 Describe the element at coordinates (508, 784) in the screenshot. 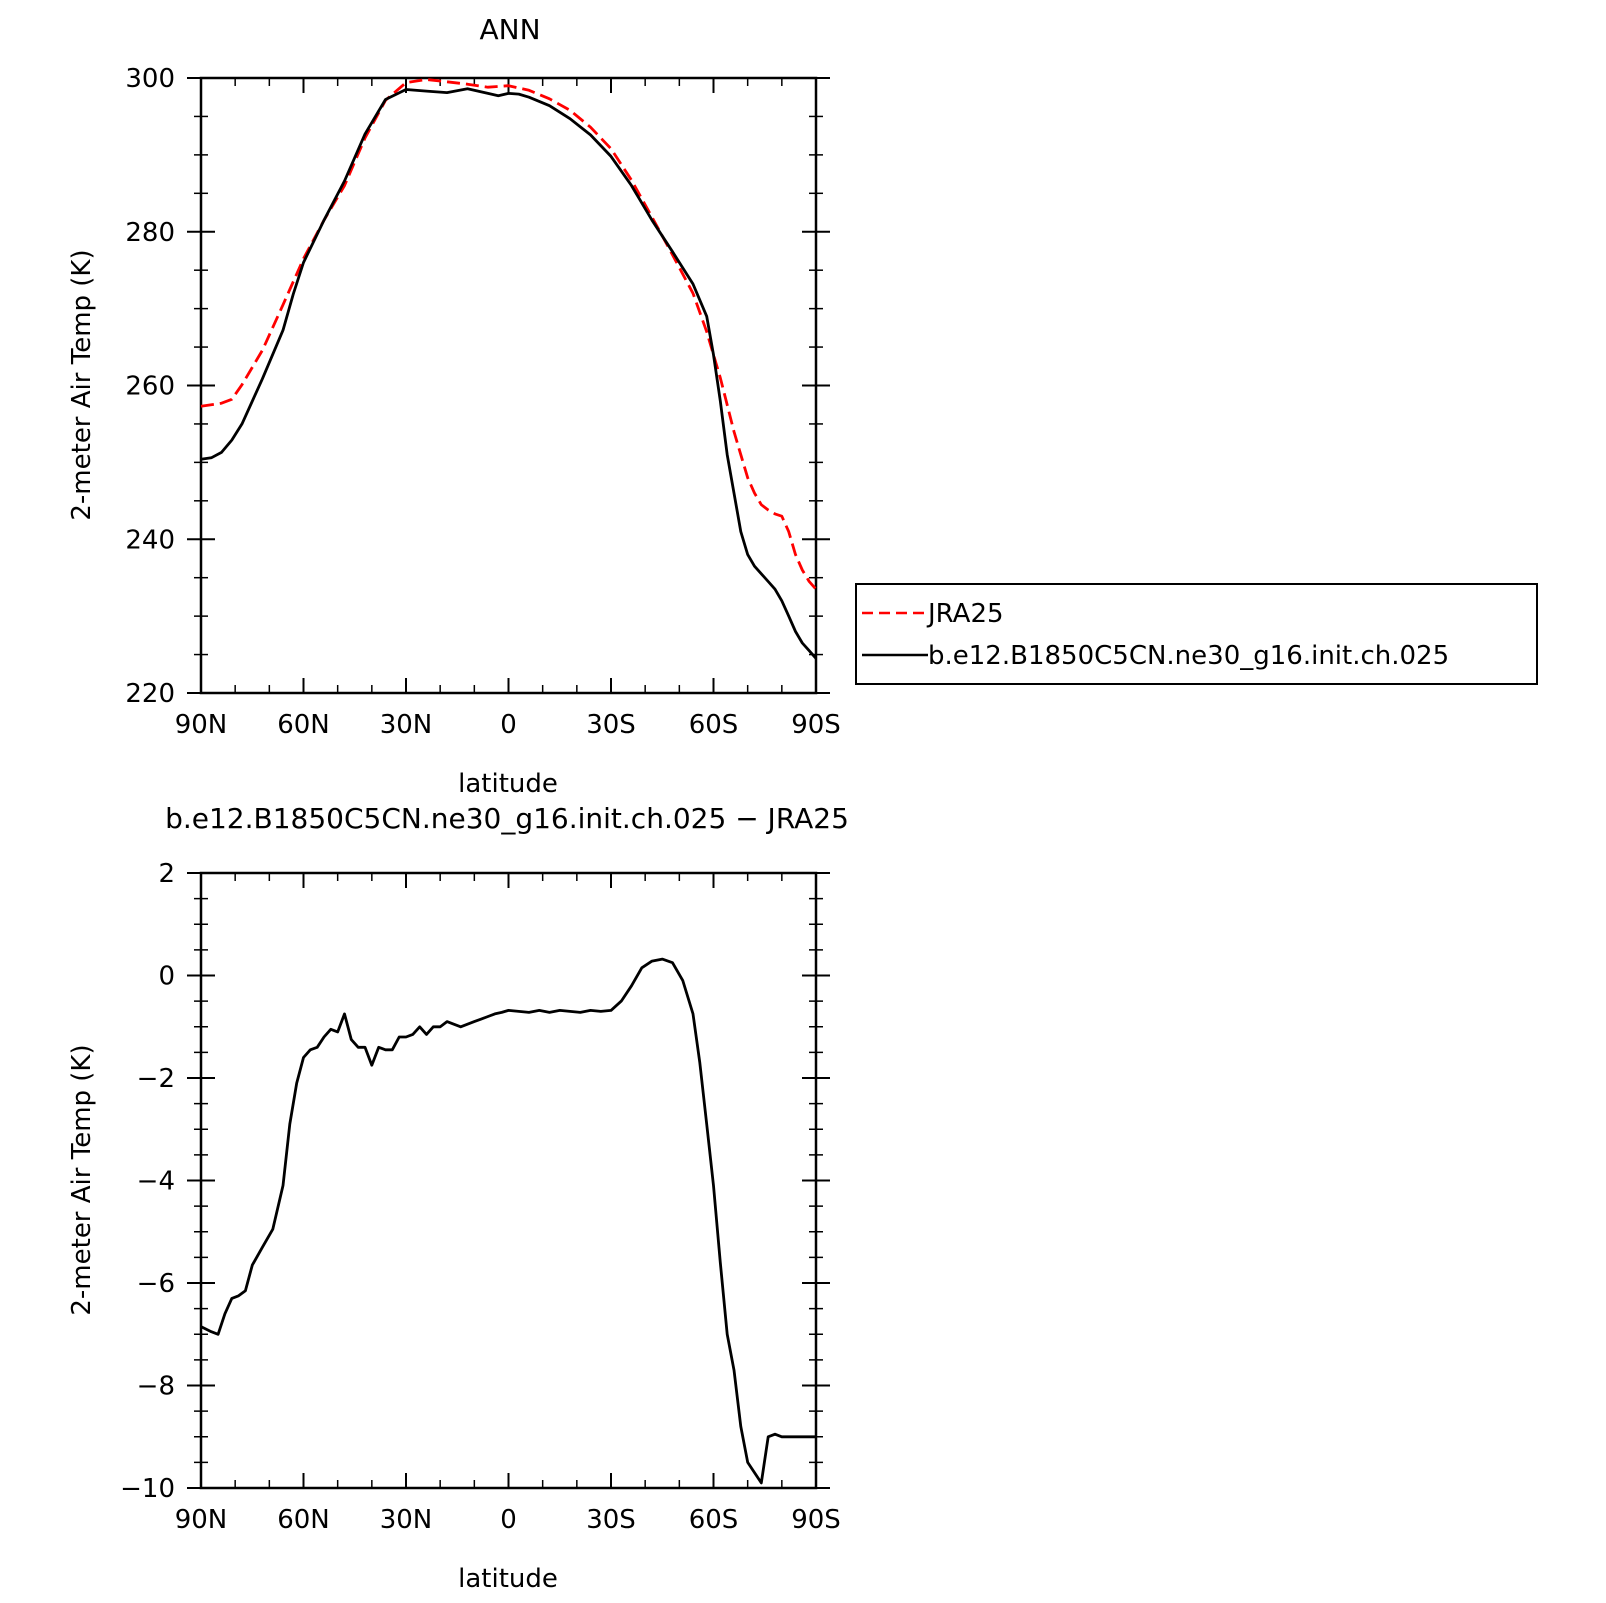

I see `top-x-axis-label: latitude` at that location.